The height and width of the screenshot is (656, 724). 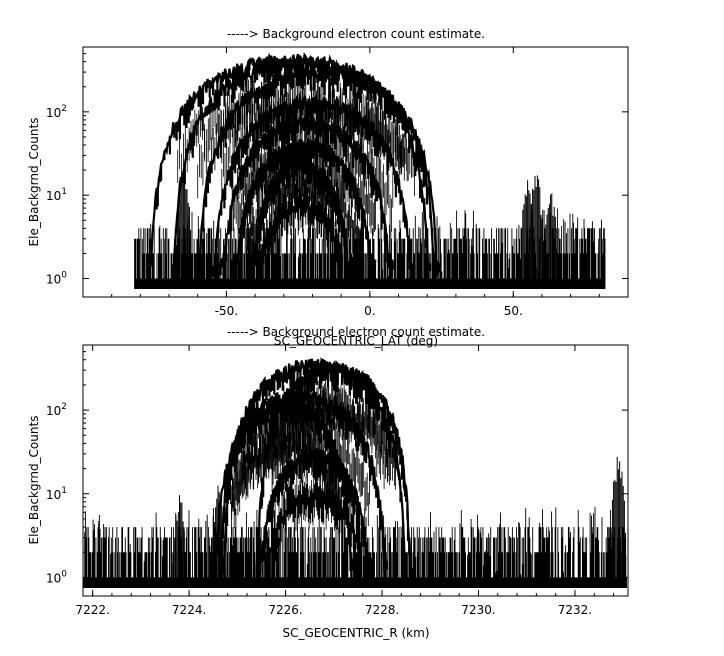 What do you see at coordinates (34, 480) in the screenshot?
I see `bottom-y-axis-label: Ele_Backgrnd_Counts` at bounding box center [34, 480].